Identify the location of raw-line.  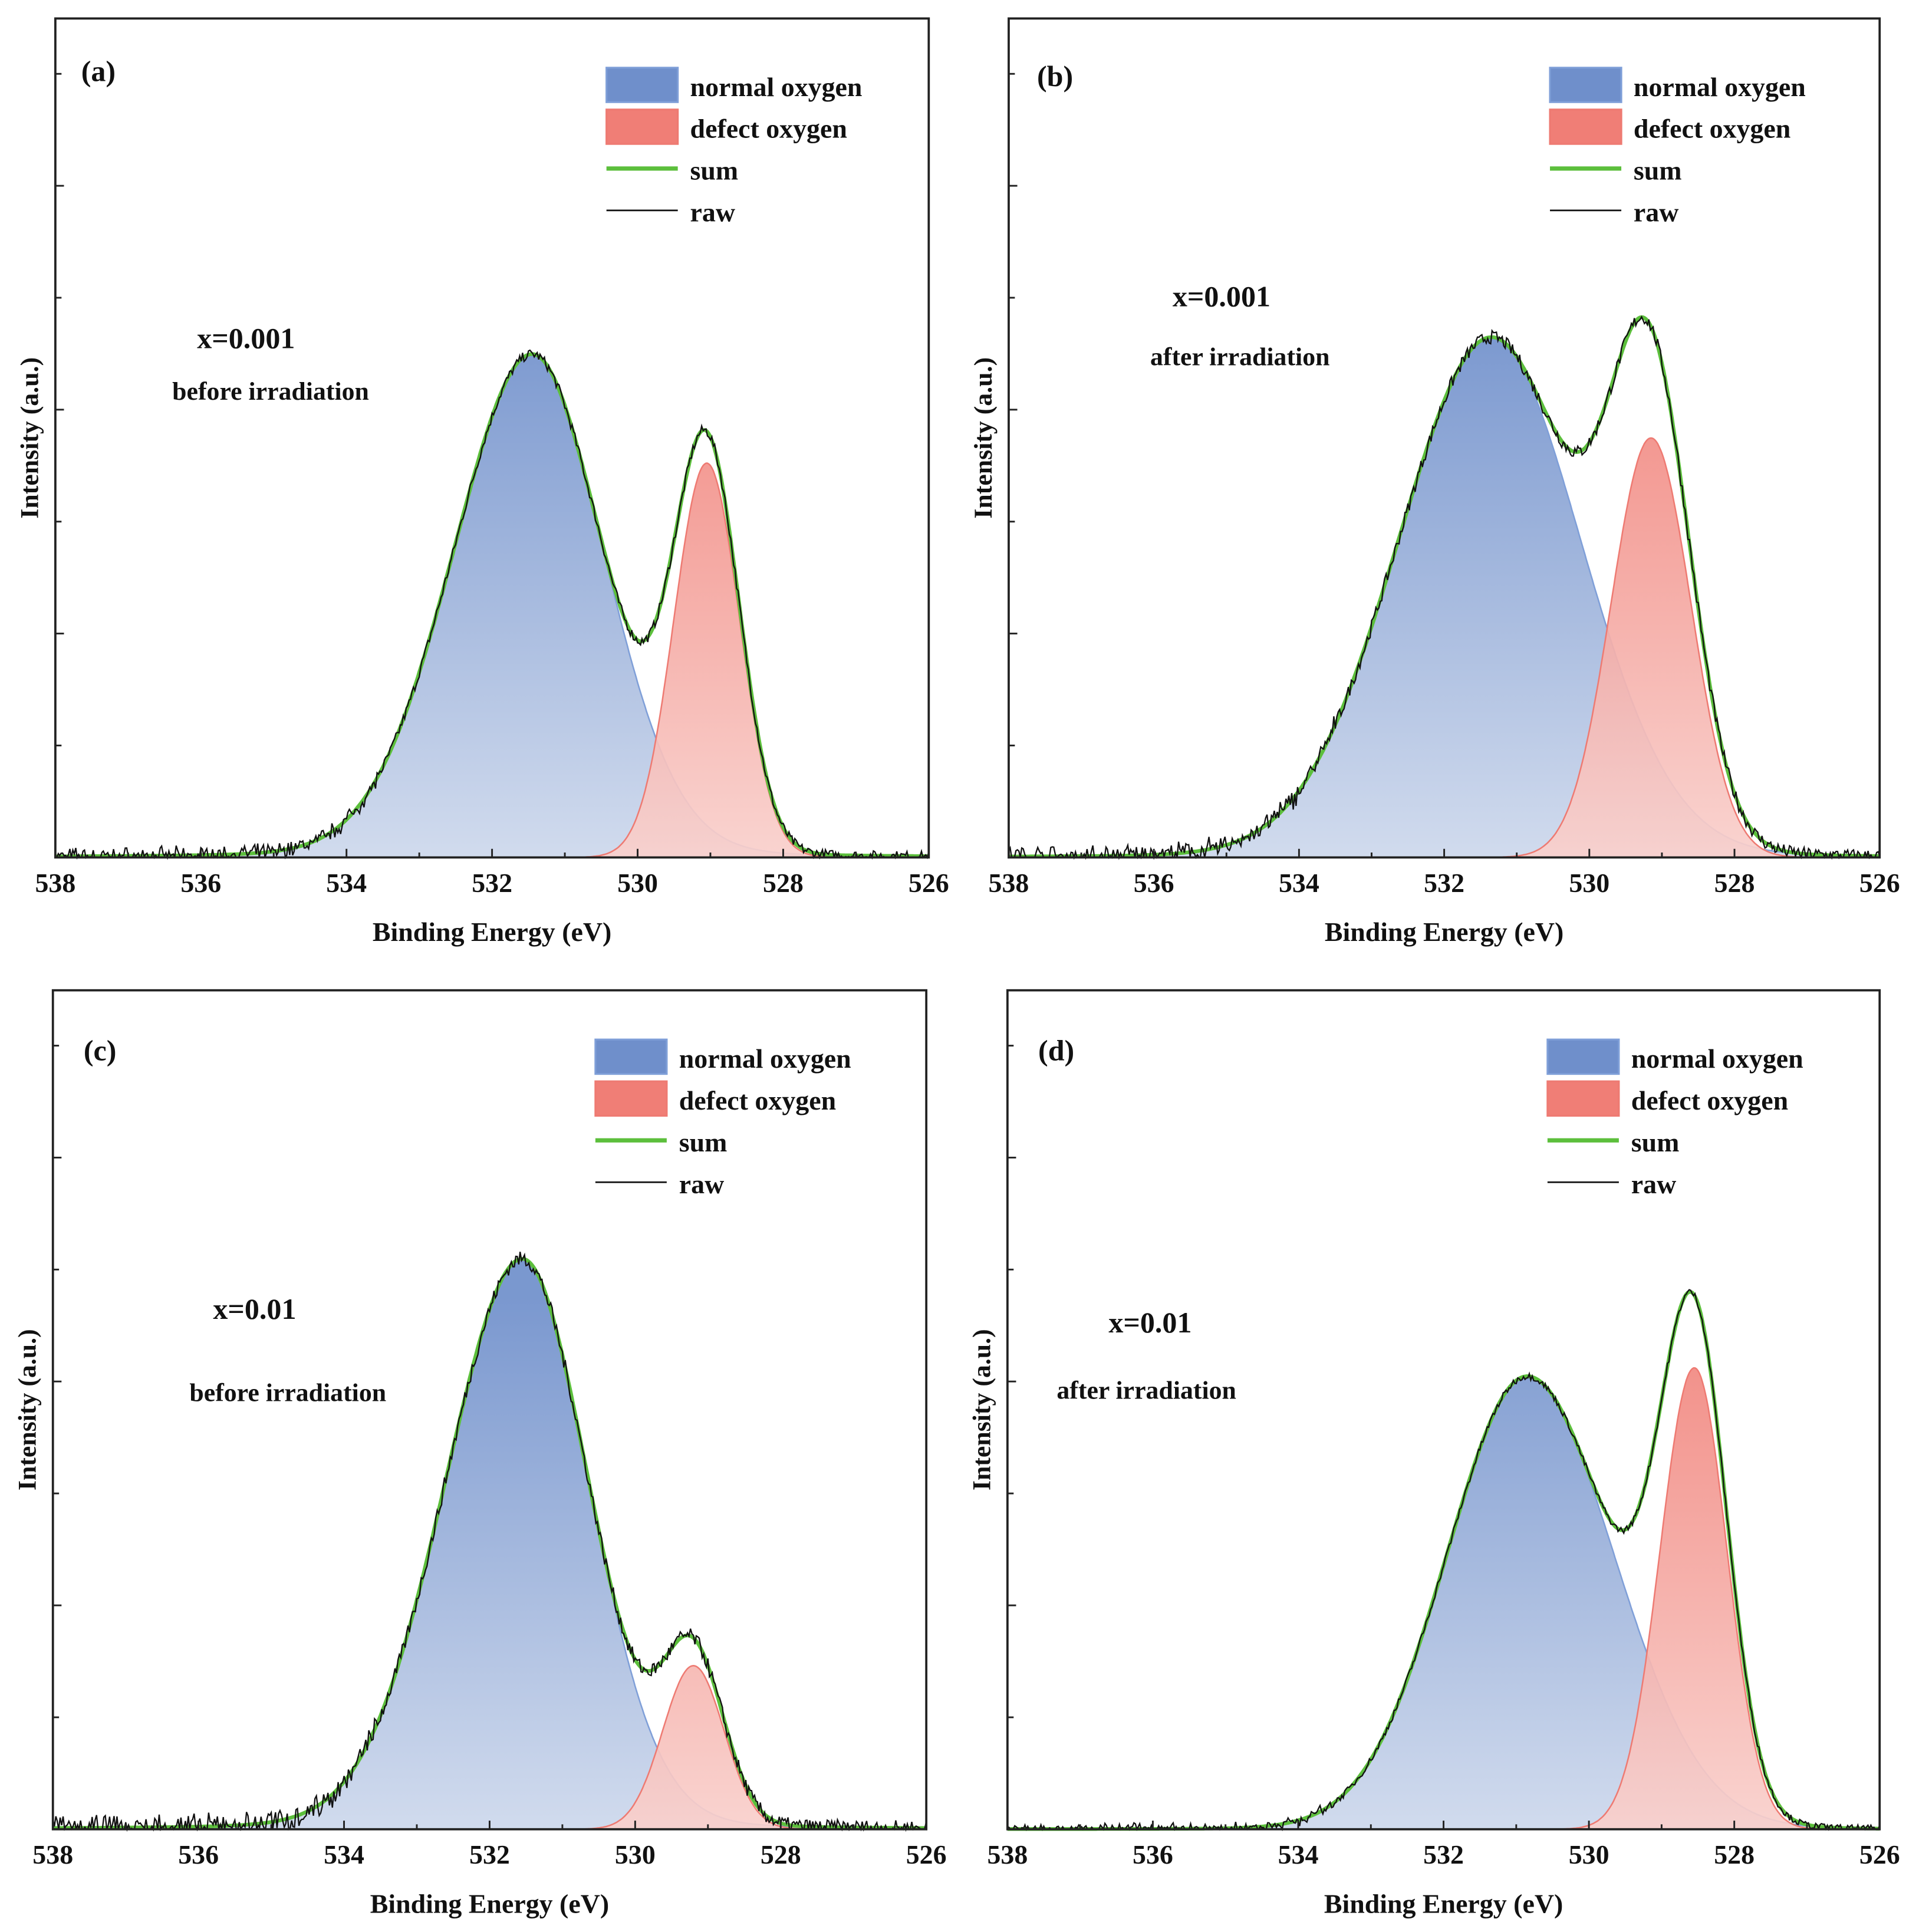
(492, 604).